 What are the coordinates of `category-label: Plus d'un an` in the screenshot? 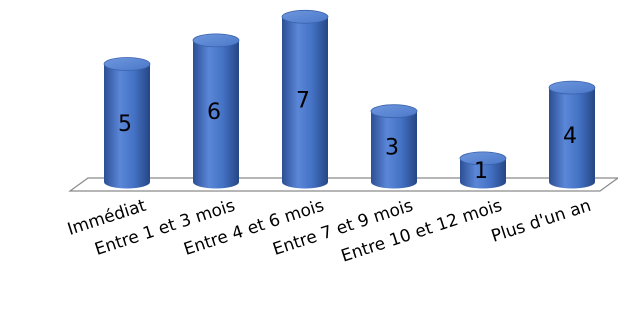 It's located at (541, 221).